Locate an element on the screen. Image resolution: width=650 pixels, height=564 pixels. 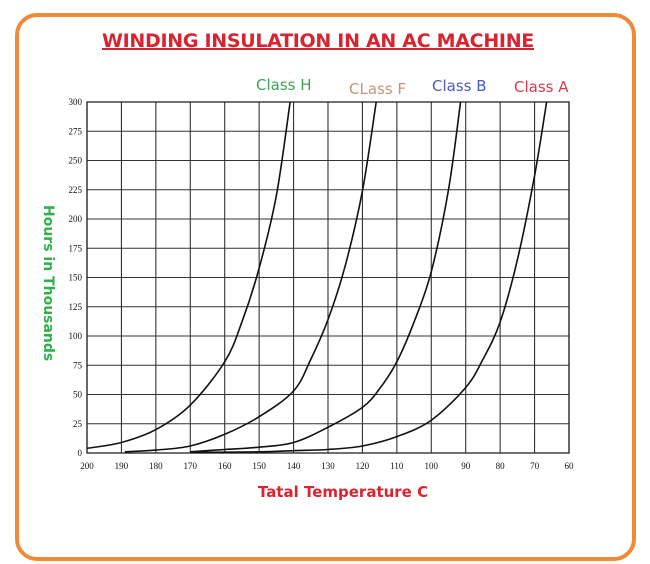
y-tick-label: 225 is located at coordinates (76, 190).